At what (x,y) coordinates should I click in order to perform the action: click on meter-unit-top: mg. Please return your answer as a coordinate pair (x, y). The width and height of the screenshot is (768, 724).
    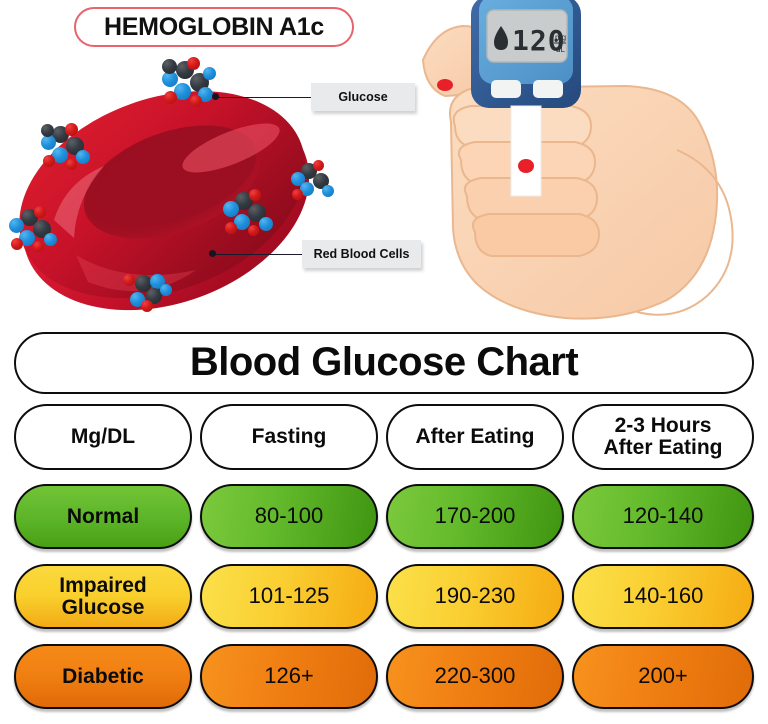
    Looking at the image, I should click on (560, 37).